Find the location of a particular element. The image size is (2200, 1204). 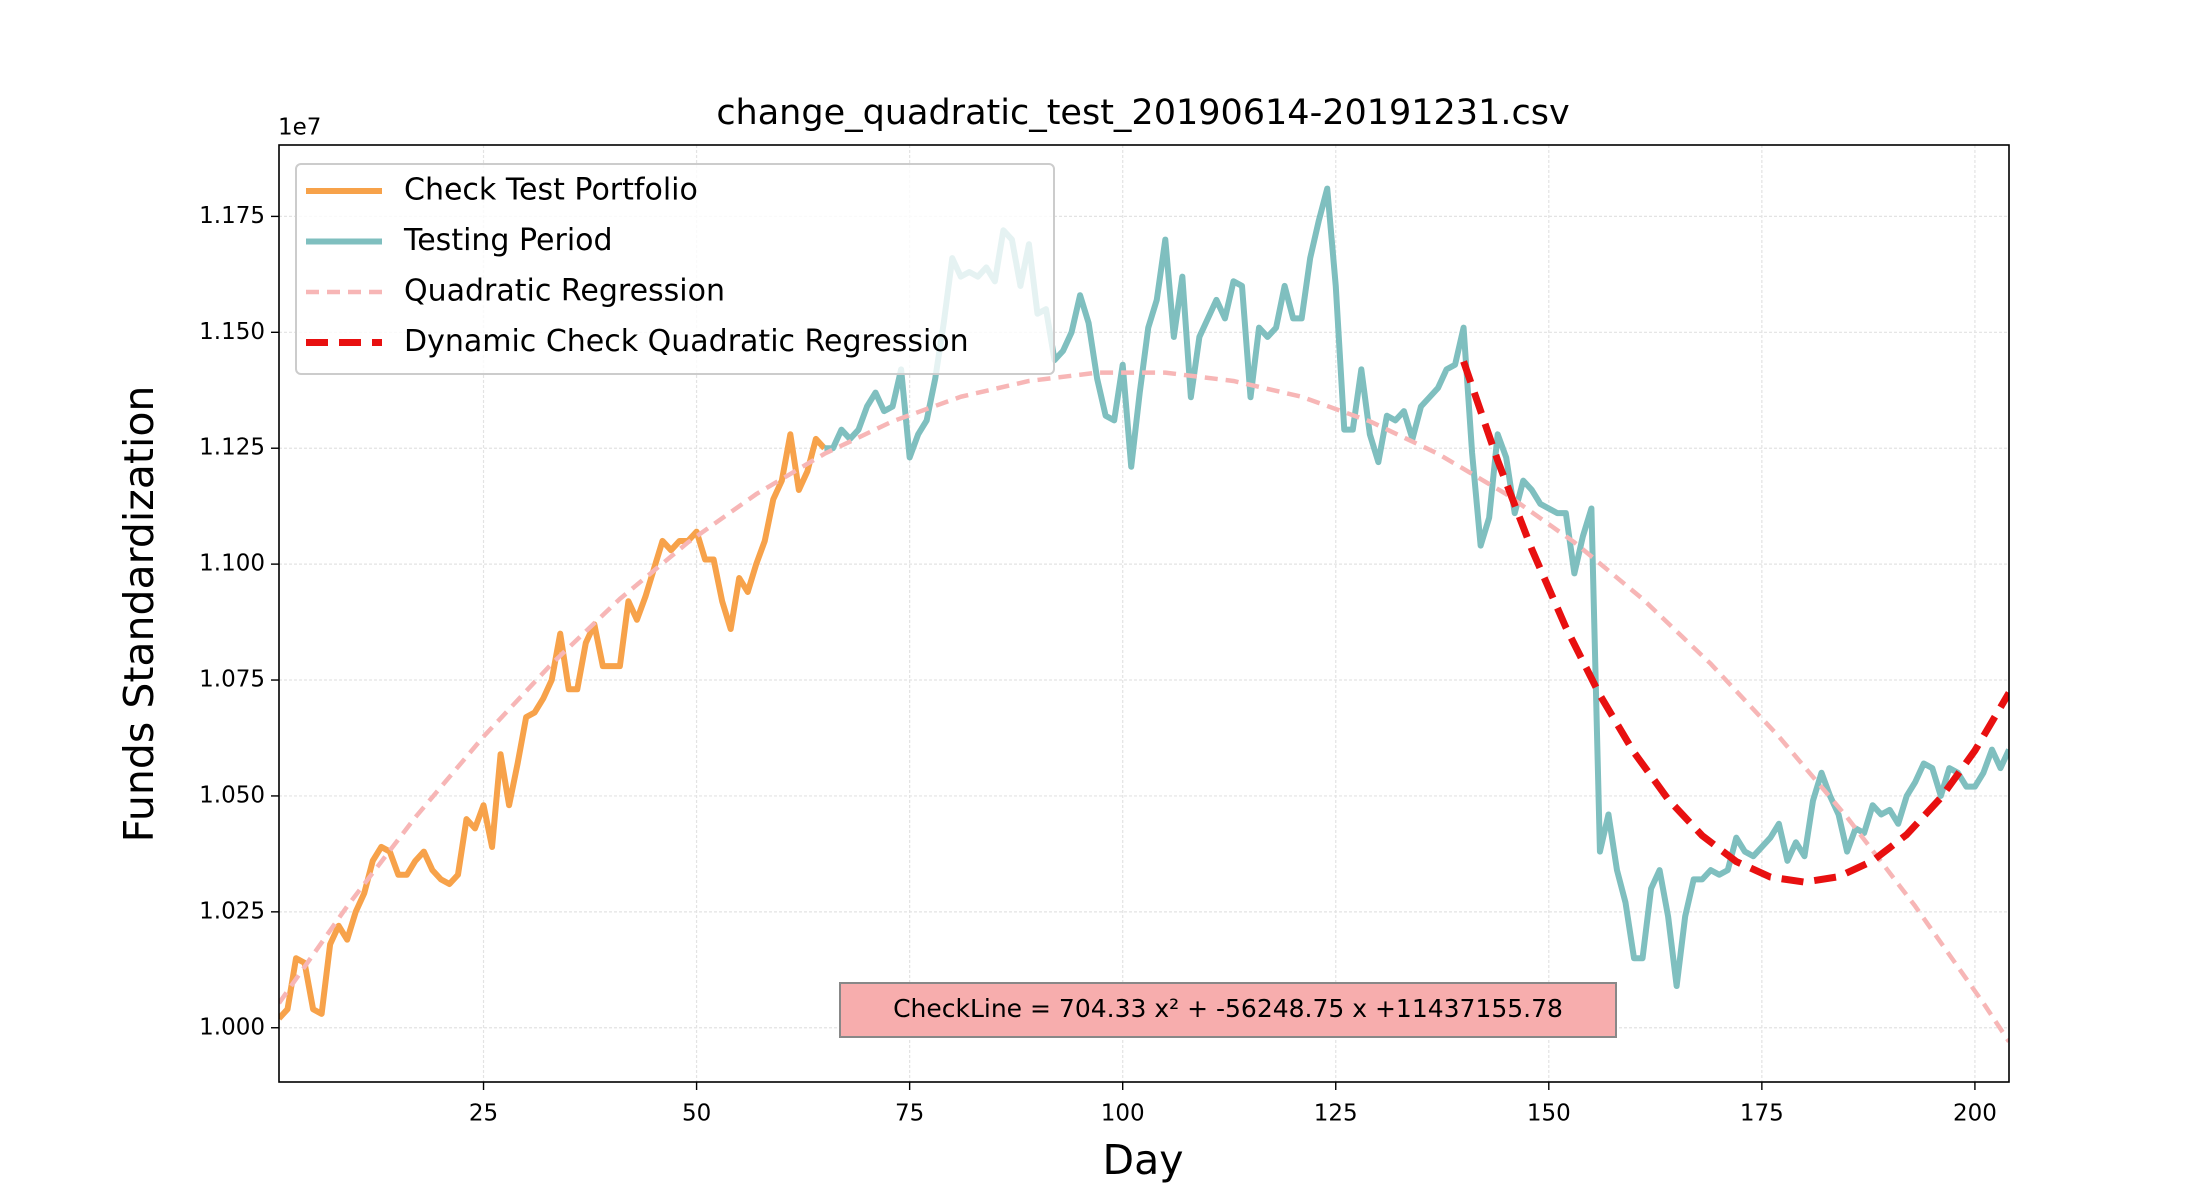

x-tick-label: 175 is located at coordinates (1762, 1114).